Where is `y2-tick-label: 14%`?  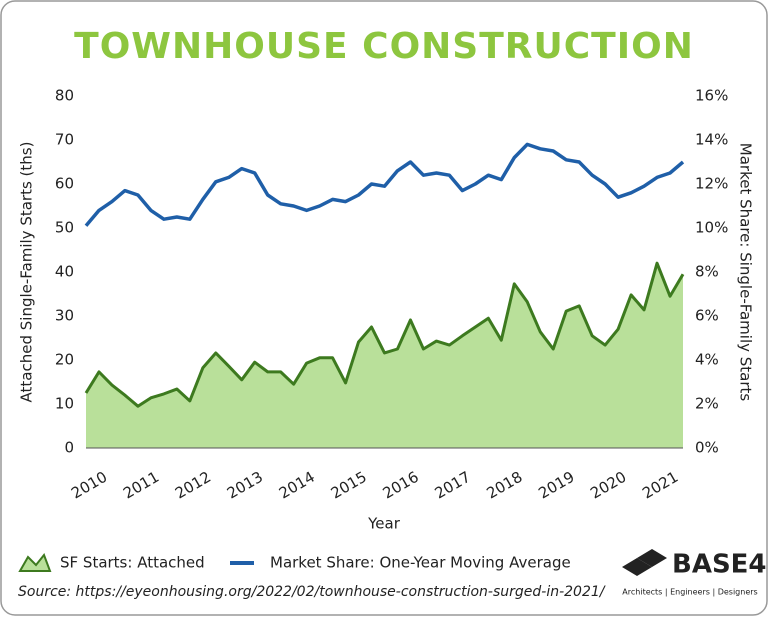
y2-tick-label: 14% is located at coordinates (711, 140).